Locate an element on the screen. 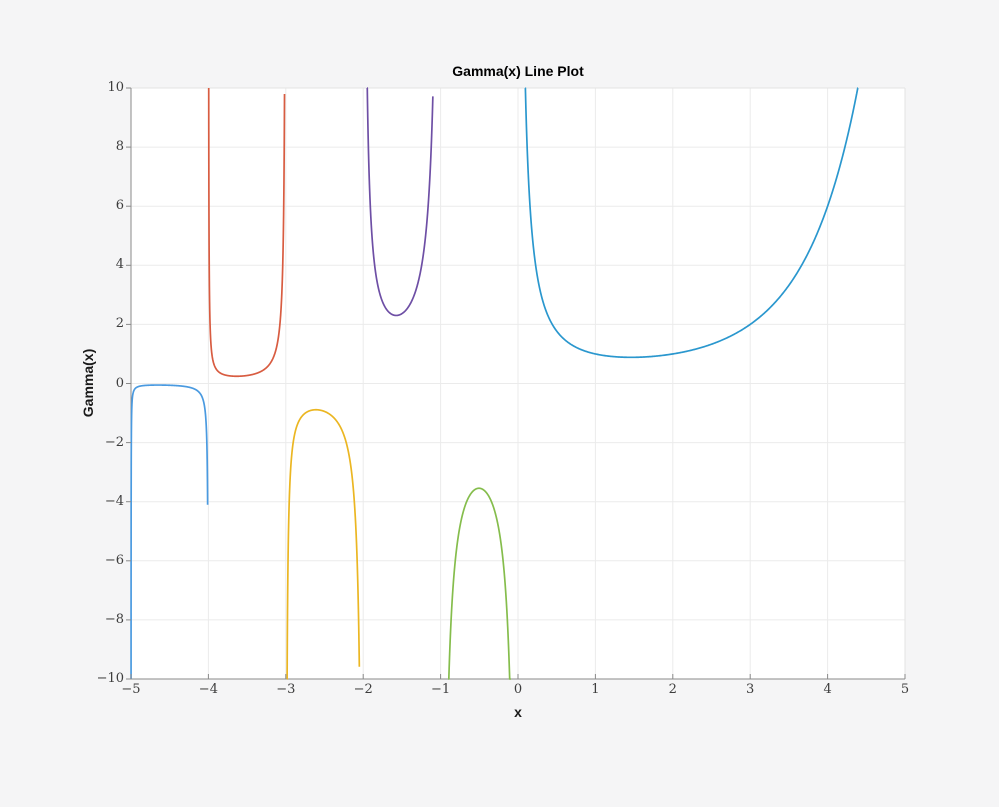 This screenshot has width=999, height=807. gamma-curve-branch--5-to--4 is located at coordinates (169, 532).